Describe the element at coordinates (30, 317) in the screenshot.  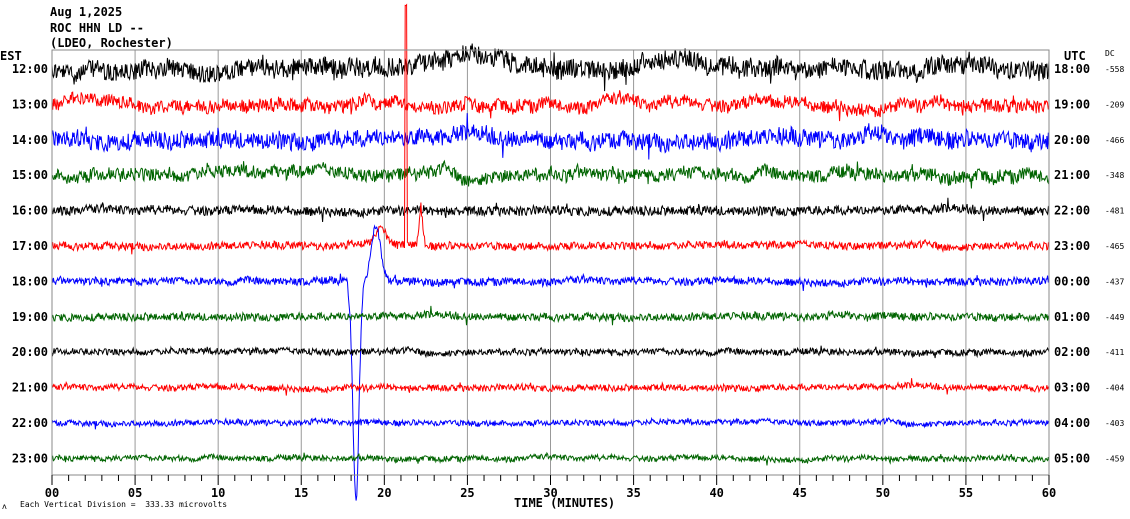
I see `est-time-label: 19:00` at that location.